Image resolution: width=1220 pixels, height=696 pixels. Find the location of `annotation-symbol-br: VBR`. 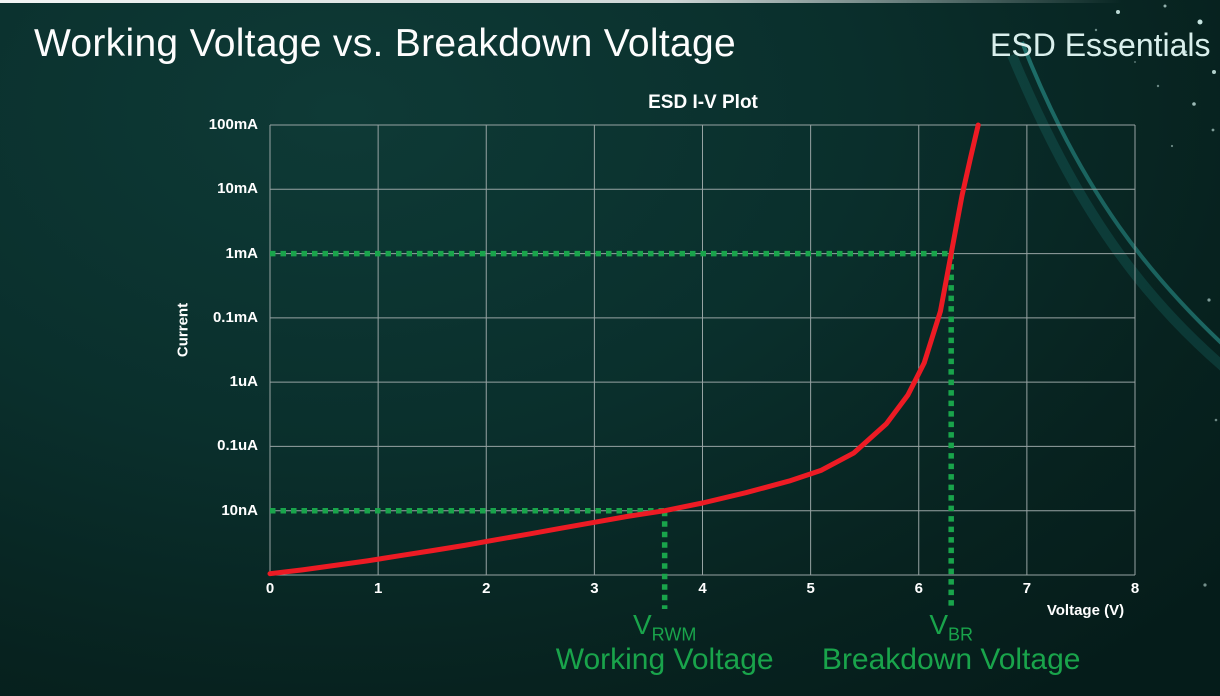

annotation-symbol-br: VBR is located at coordinates (951, 627).